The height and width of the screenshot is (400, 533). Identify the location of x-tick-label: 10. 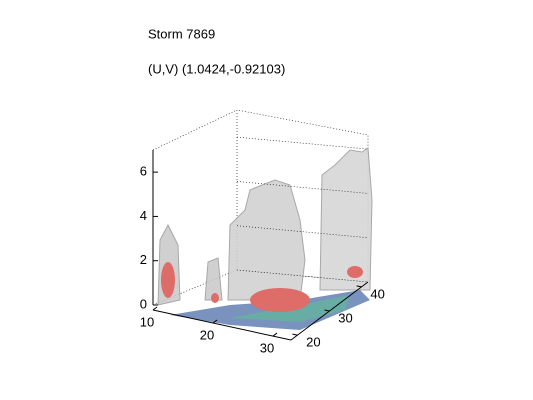
(147, 321).